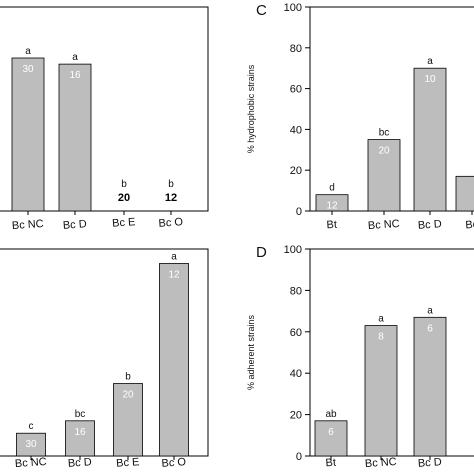  What do you see at coordinates (331, 414) in the screenshot?
I see `significance-label: ab` at bounding box center [331, 414].